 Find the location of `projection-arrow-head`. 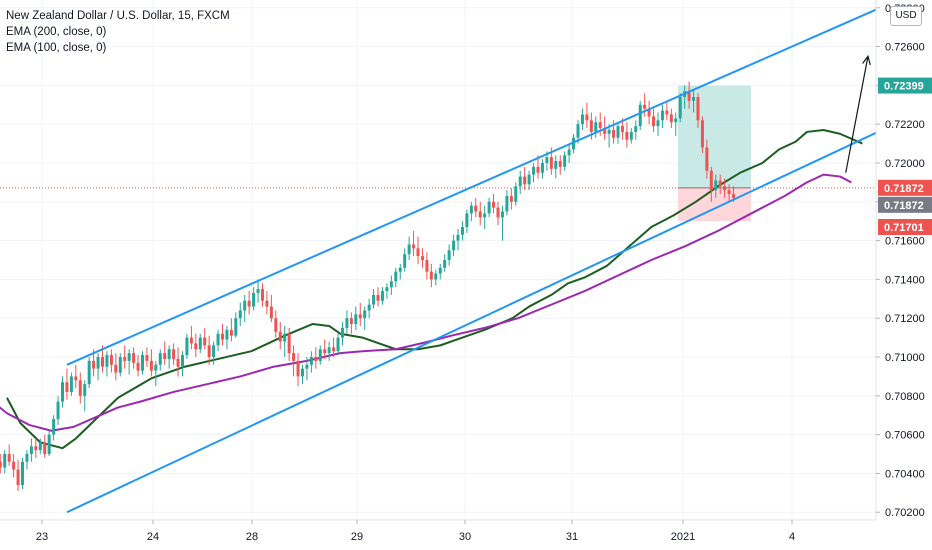

projection-arrow-head is located at coordinates (866, 60).